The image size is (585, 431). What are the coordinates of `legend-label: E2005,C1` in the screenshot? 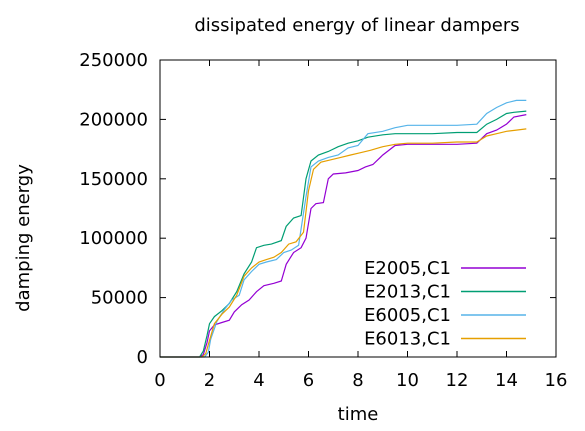 It's located at (407, 268).